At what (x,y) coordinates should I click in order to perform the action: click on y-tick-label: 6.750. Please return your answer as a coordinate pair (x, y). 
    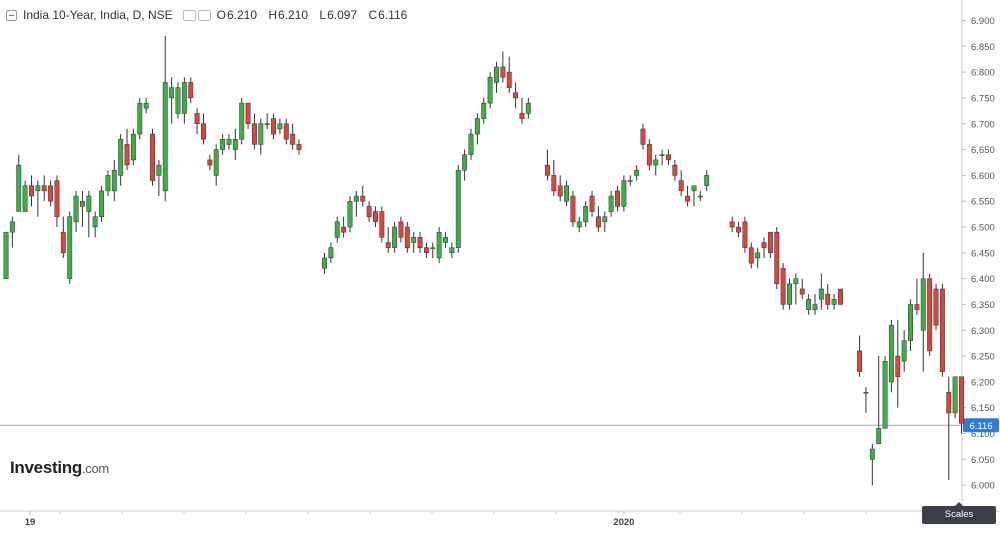
    Looking at the image, I should click on (983, 98).